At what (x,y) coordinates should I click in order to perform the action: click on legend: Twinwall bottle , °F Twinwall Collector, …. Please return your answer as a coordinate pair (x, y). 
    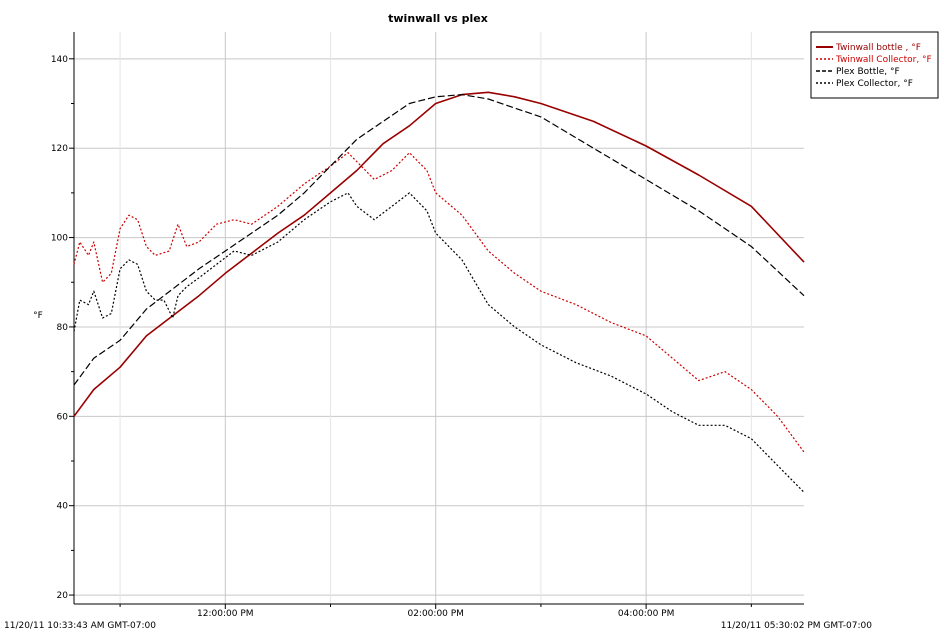
    Looking at the image, I should click on (874, 65).